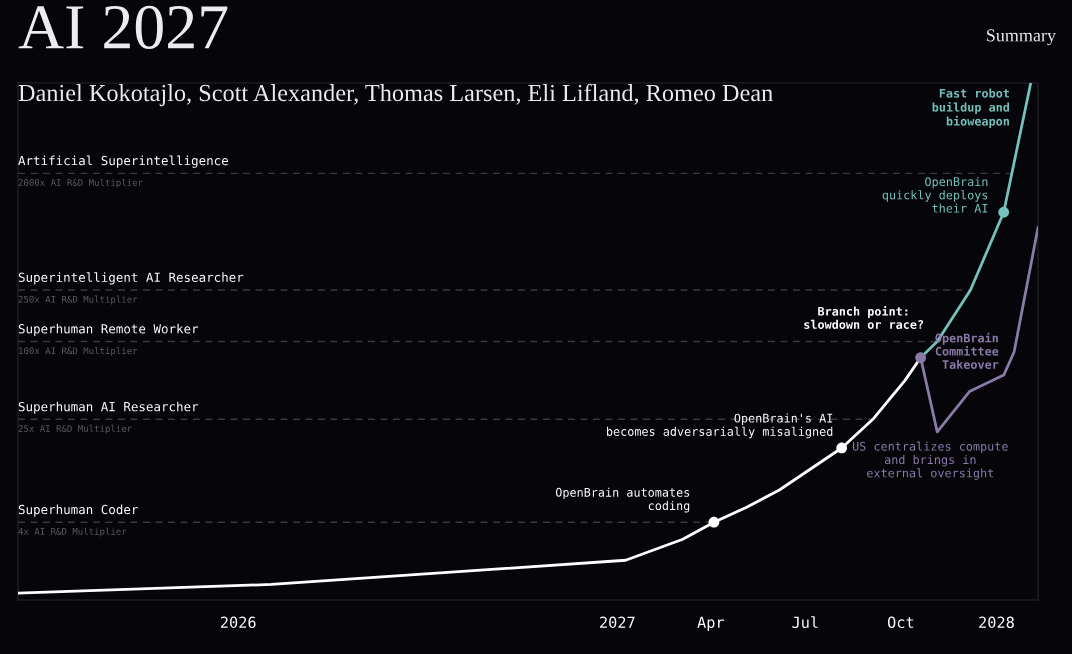 The image size is (1072, 654). I want to click on annotation: Branch point: slowdown or race?, so click(864, 317).